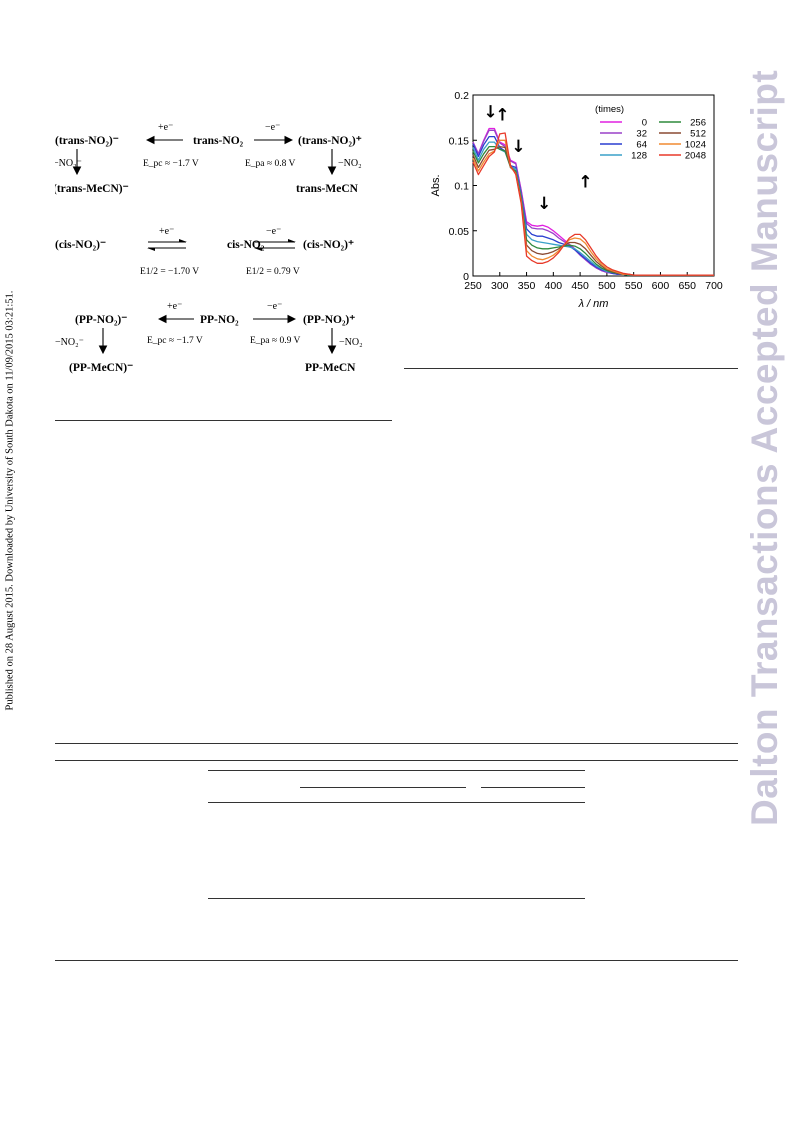 Image resolution: width=793 pixels, height=1121 pixels. Describe the element at coordinates (396, 898) in the screenshot. I see `inner-table-bottom-rule` at that location.